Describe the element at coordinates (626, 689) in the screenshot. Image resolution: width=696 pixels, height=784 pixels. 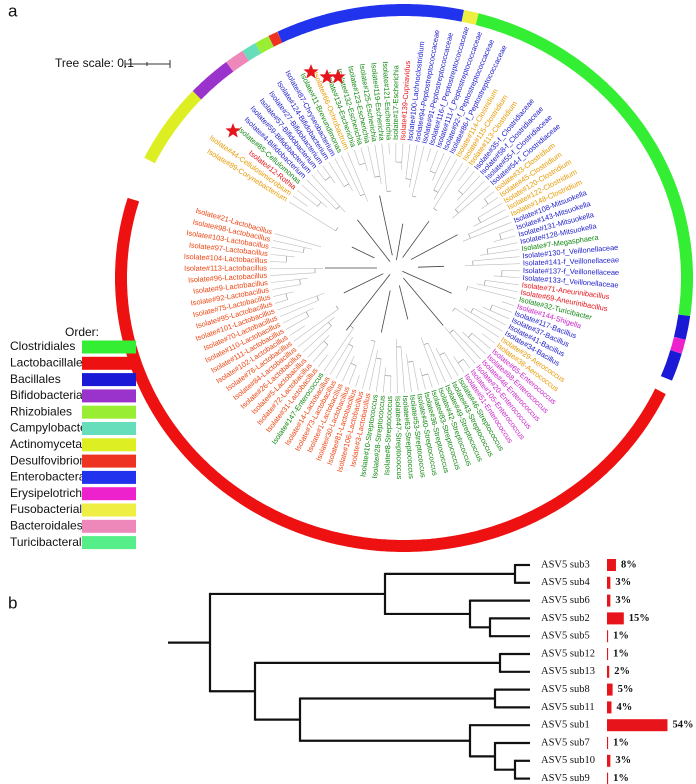
I see `value-label: 5%` at that location.